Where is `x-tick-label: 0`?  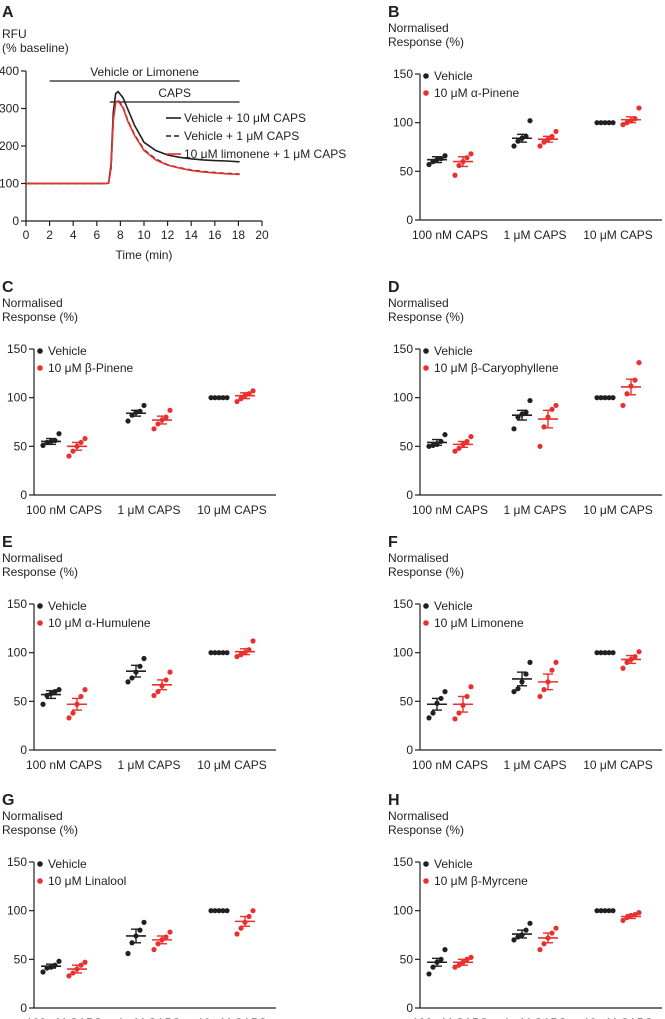
x-tick-label: 0 is located at coordinates (26, 235).